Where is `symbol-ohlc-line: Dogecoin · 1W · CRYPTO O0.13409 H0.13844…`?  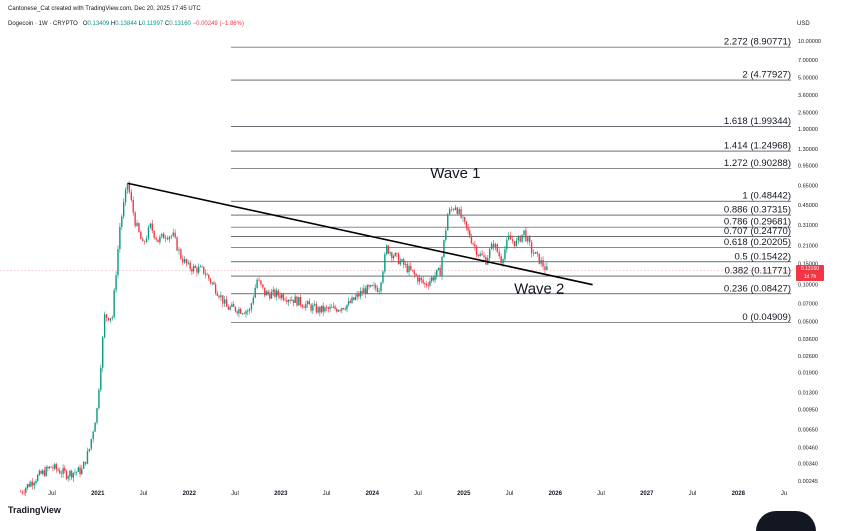 symbol-ohlc-line: Dogecoin · 1W · CRYPTO O0.13409 H0.13844… is located at coordinates (126, 24).